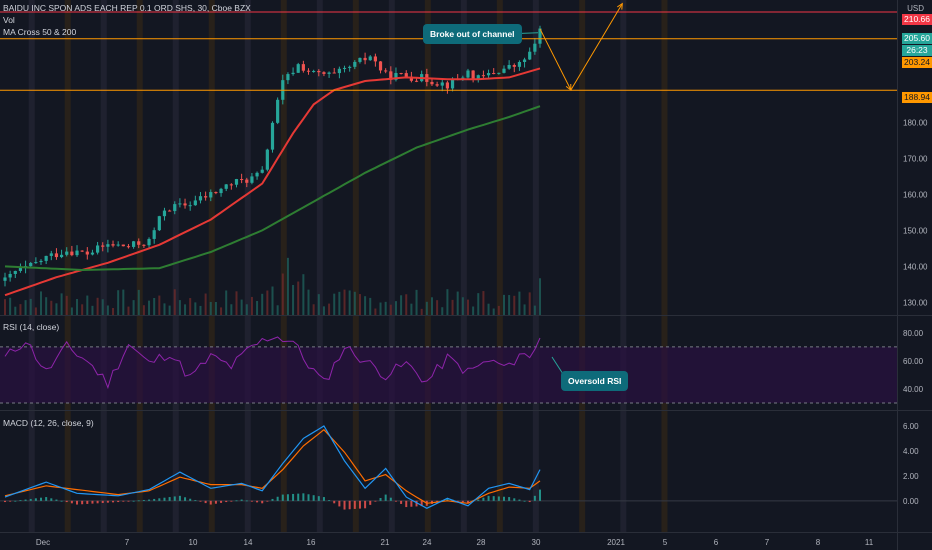 Image resolution: width=932 pixels, height=550 pixels. I want to click on time-tick-label: 2021, so click(616, 542).